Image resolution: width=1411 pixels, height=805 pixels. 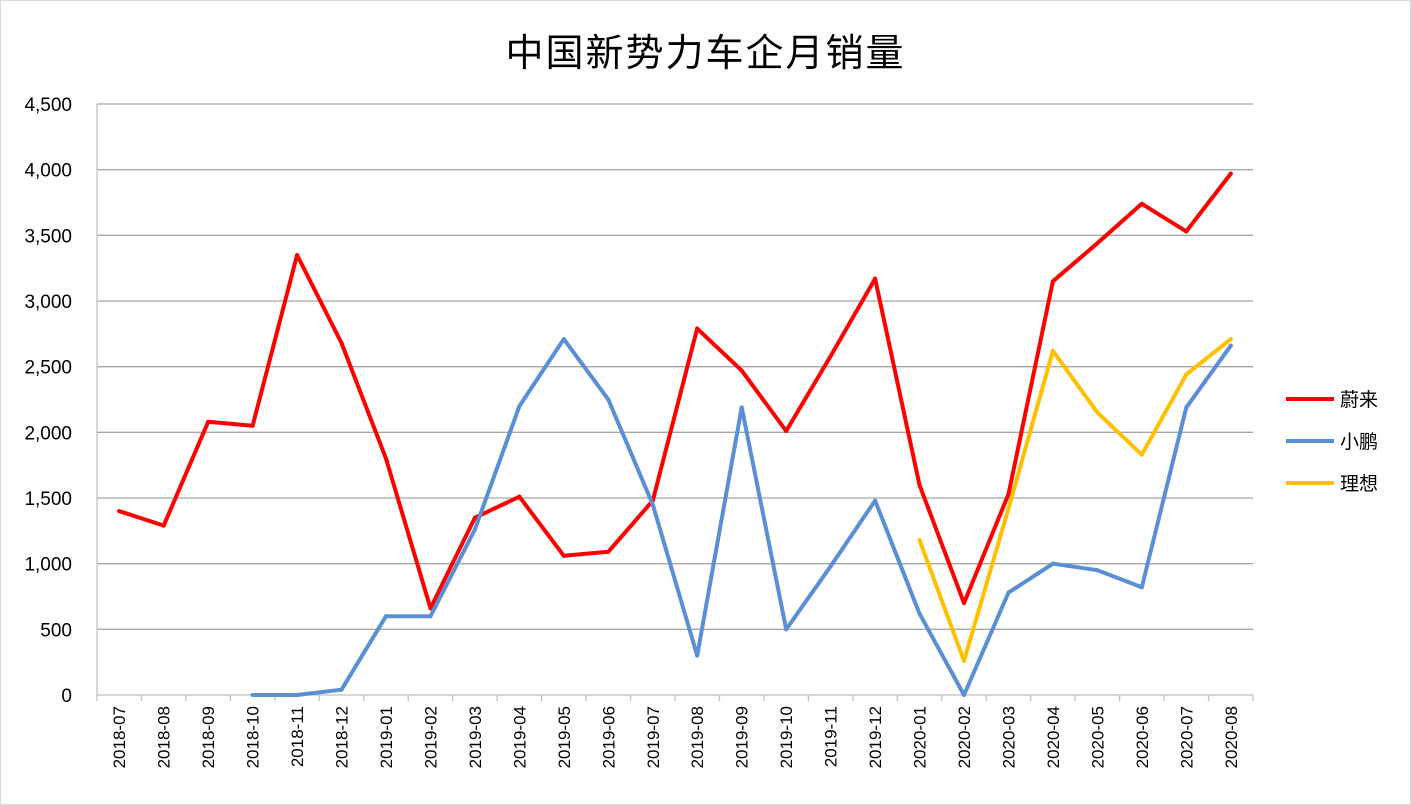 I want to click on legend-label: 小鹏, so click(x=1359, y=442).